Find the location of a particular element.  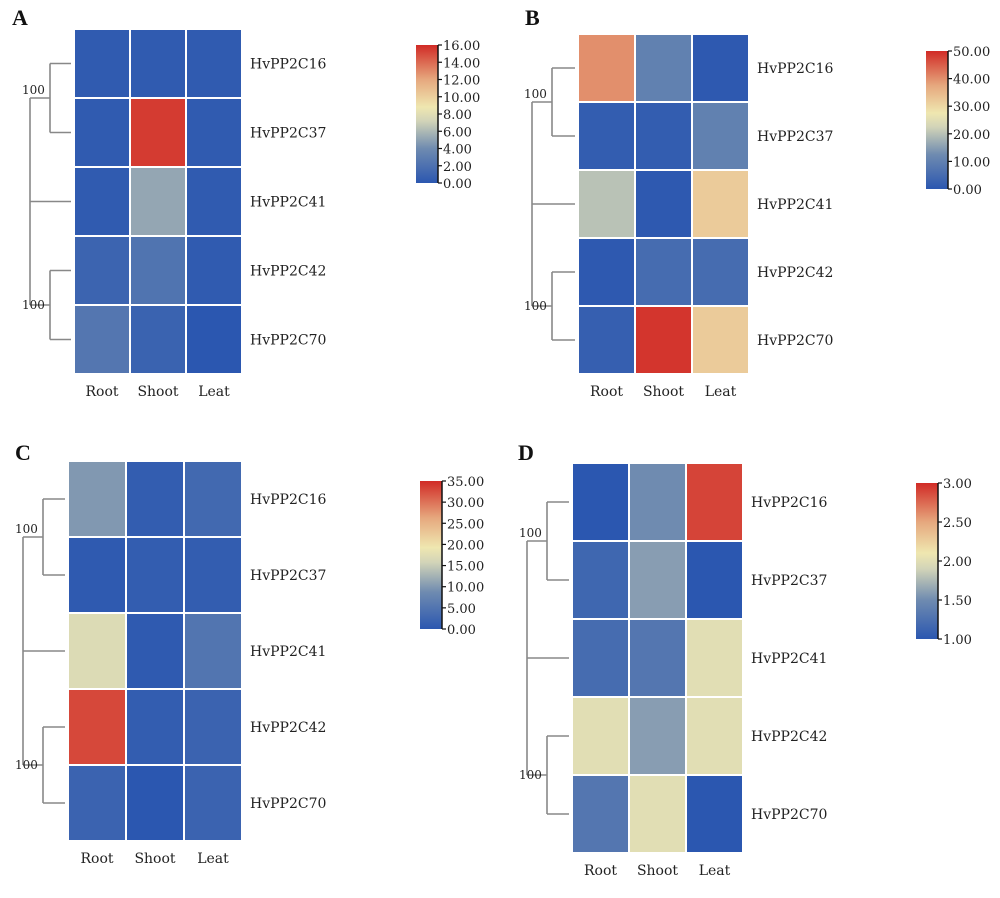

row-label: HvPP2C70 is located at coordinates (288, 804).